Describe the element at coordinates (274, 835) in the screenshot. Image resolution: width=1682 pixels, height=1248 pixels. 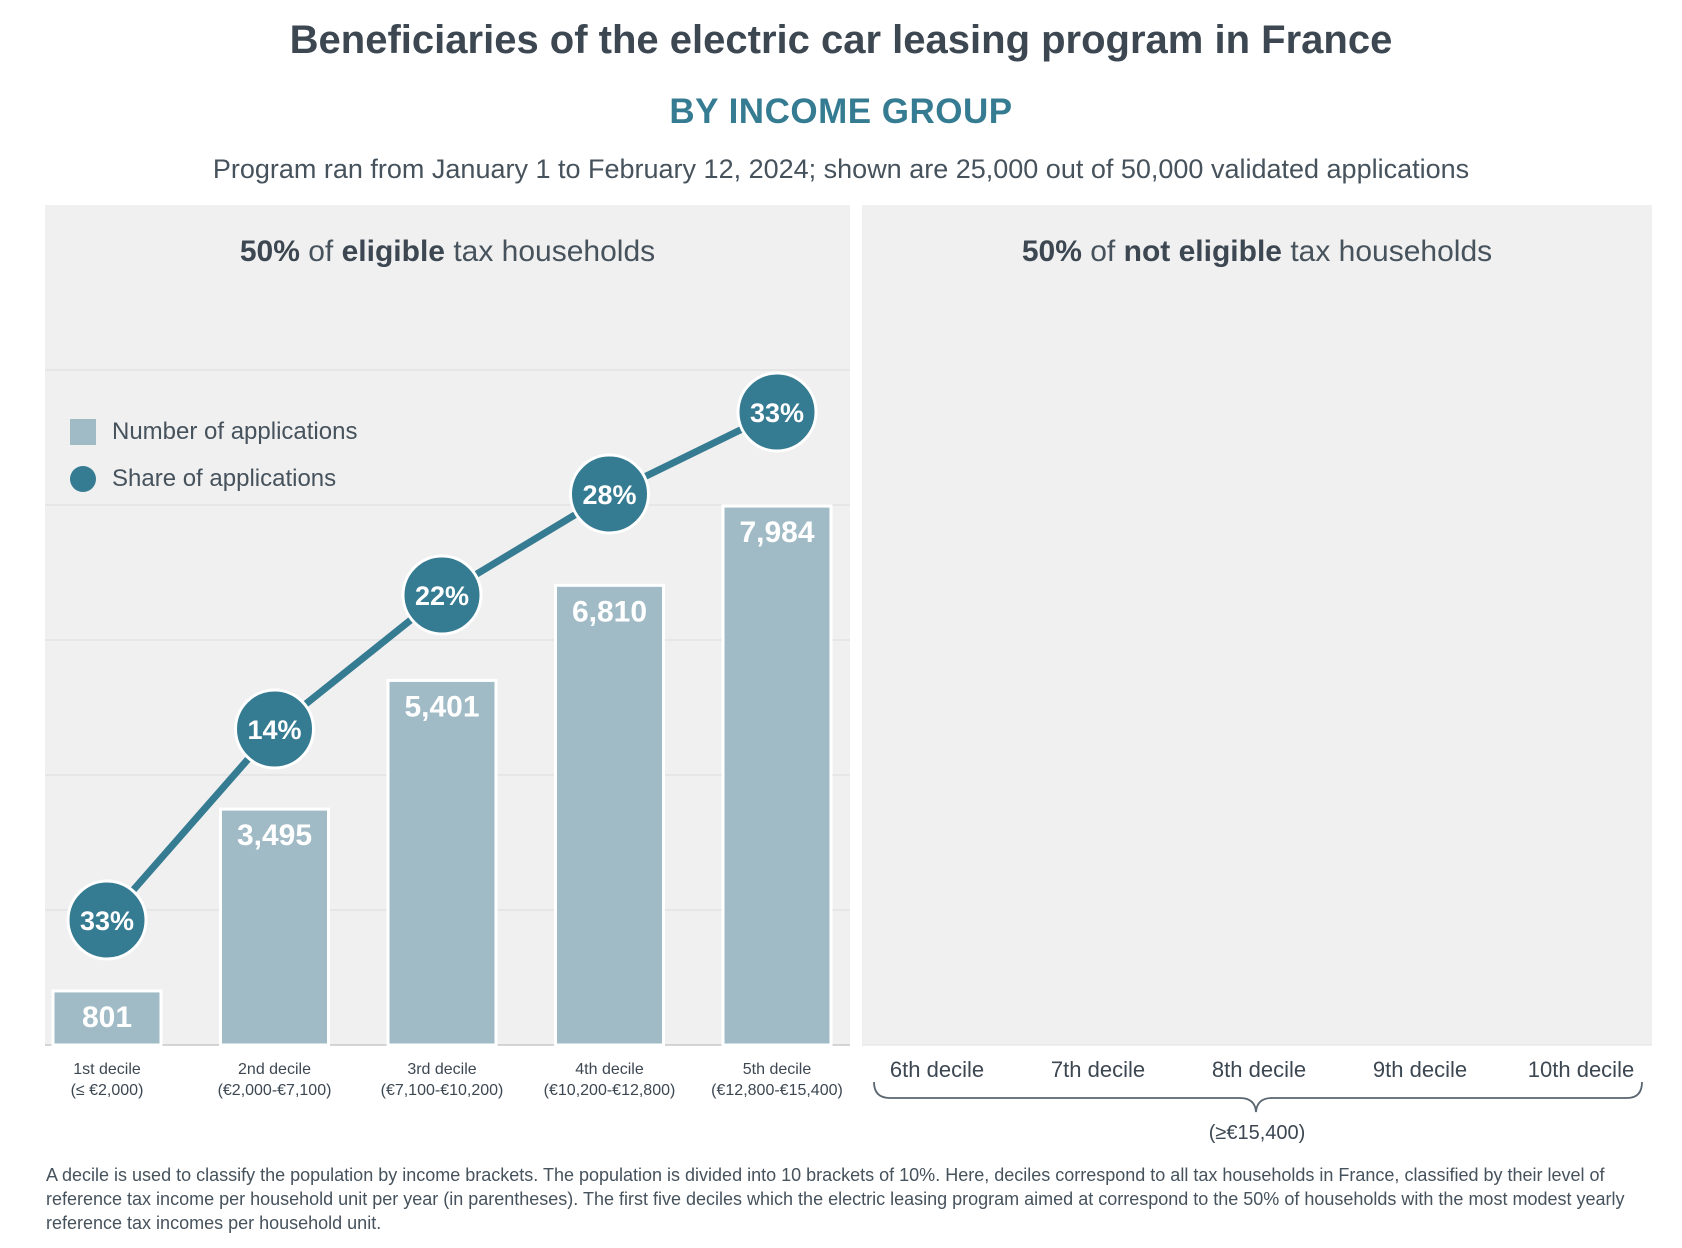
I see `bar-value-label: 3,495` at that location.